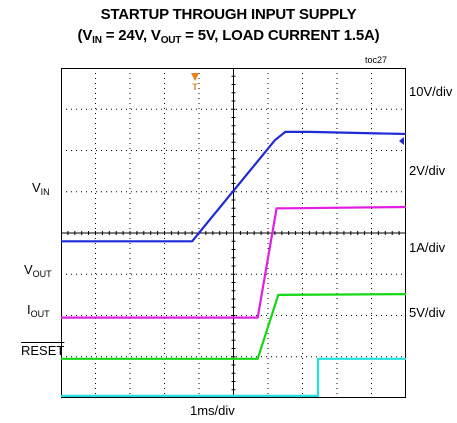  Describe the element at coordinates (45, 192) in the screenshot. I see `label-vin-sub: IN` at that location.